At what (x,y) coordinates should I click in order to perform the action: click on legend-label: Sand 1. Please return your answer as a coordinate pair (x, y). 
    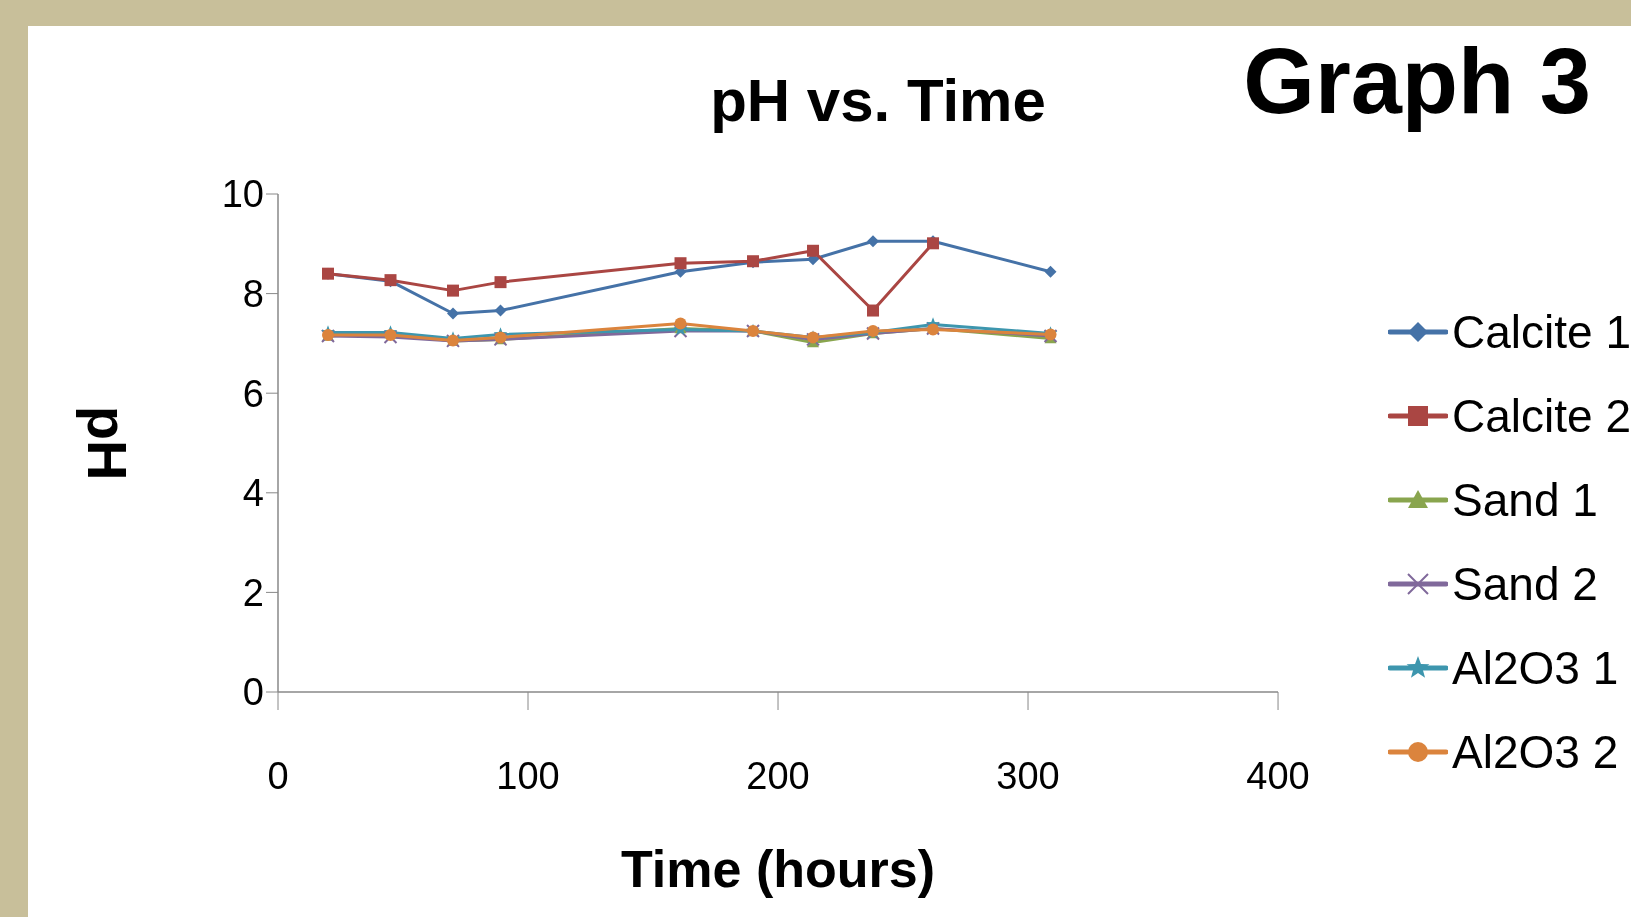
    Looking at the image, I should click on (1525, 499).